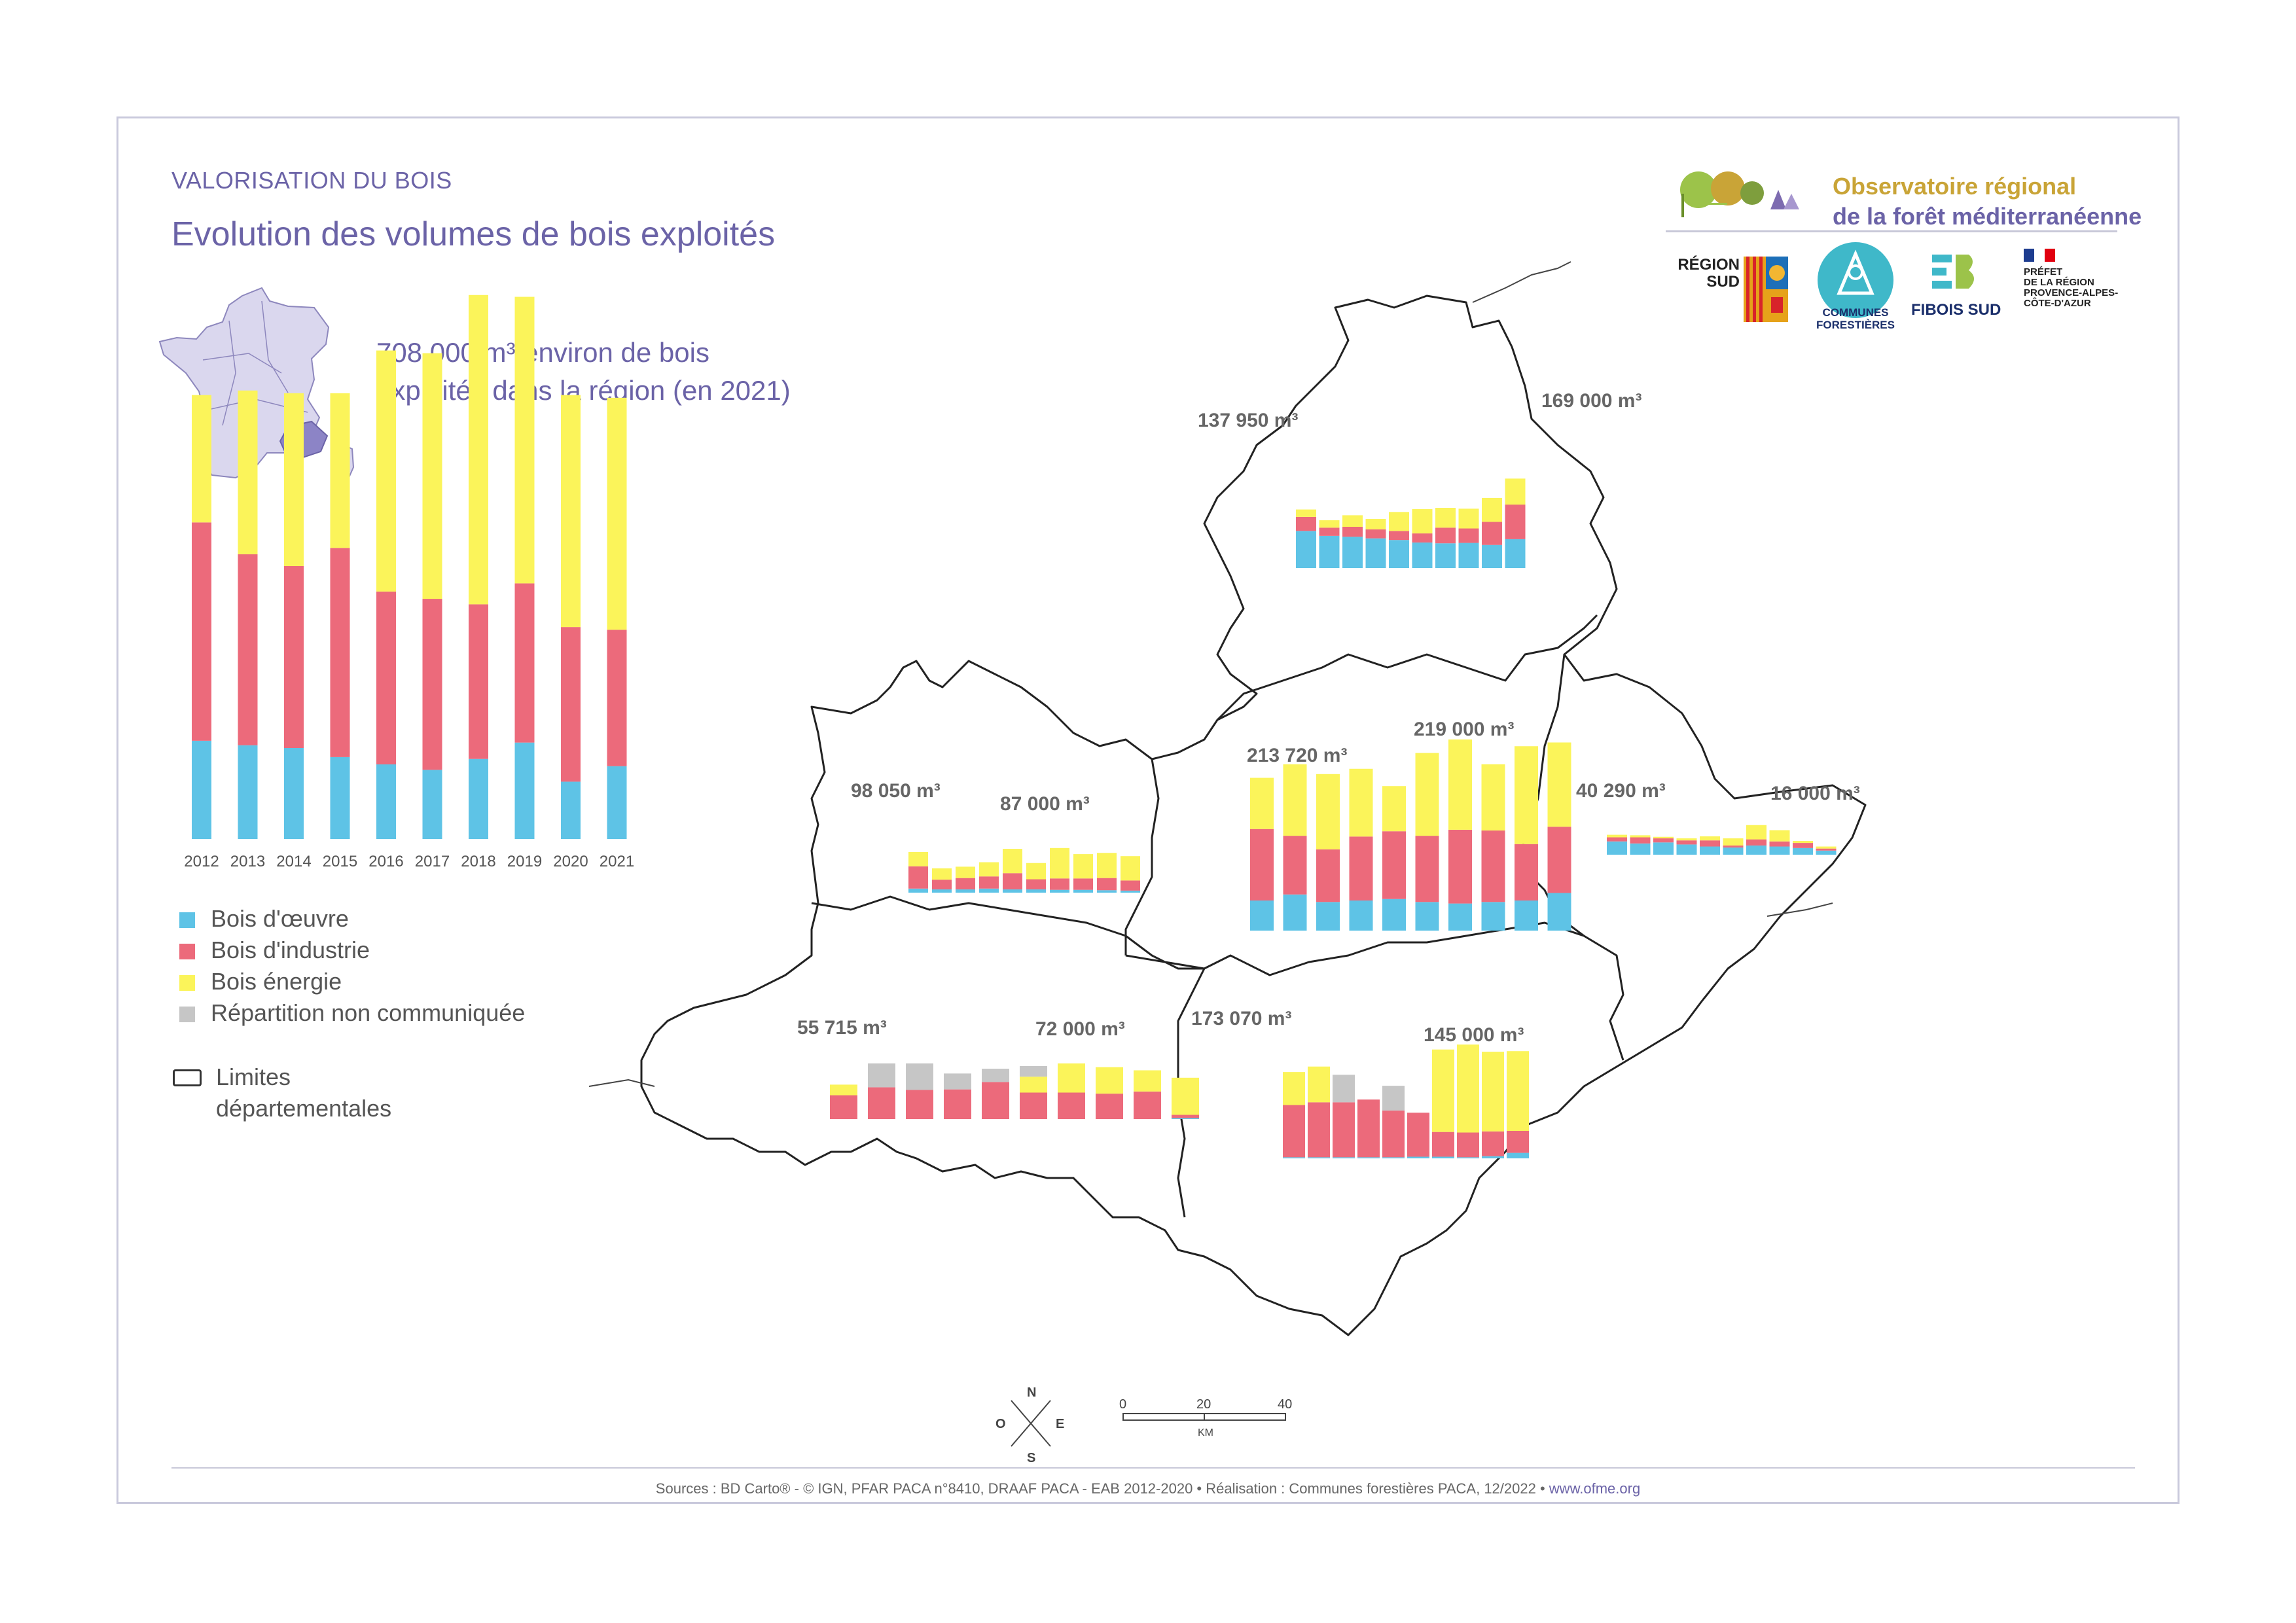  Describe the element at coordinates (1328, 811) in the screenshot. I see `bar-2-2014-s2` at that location.